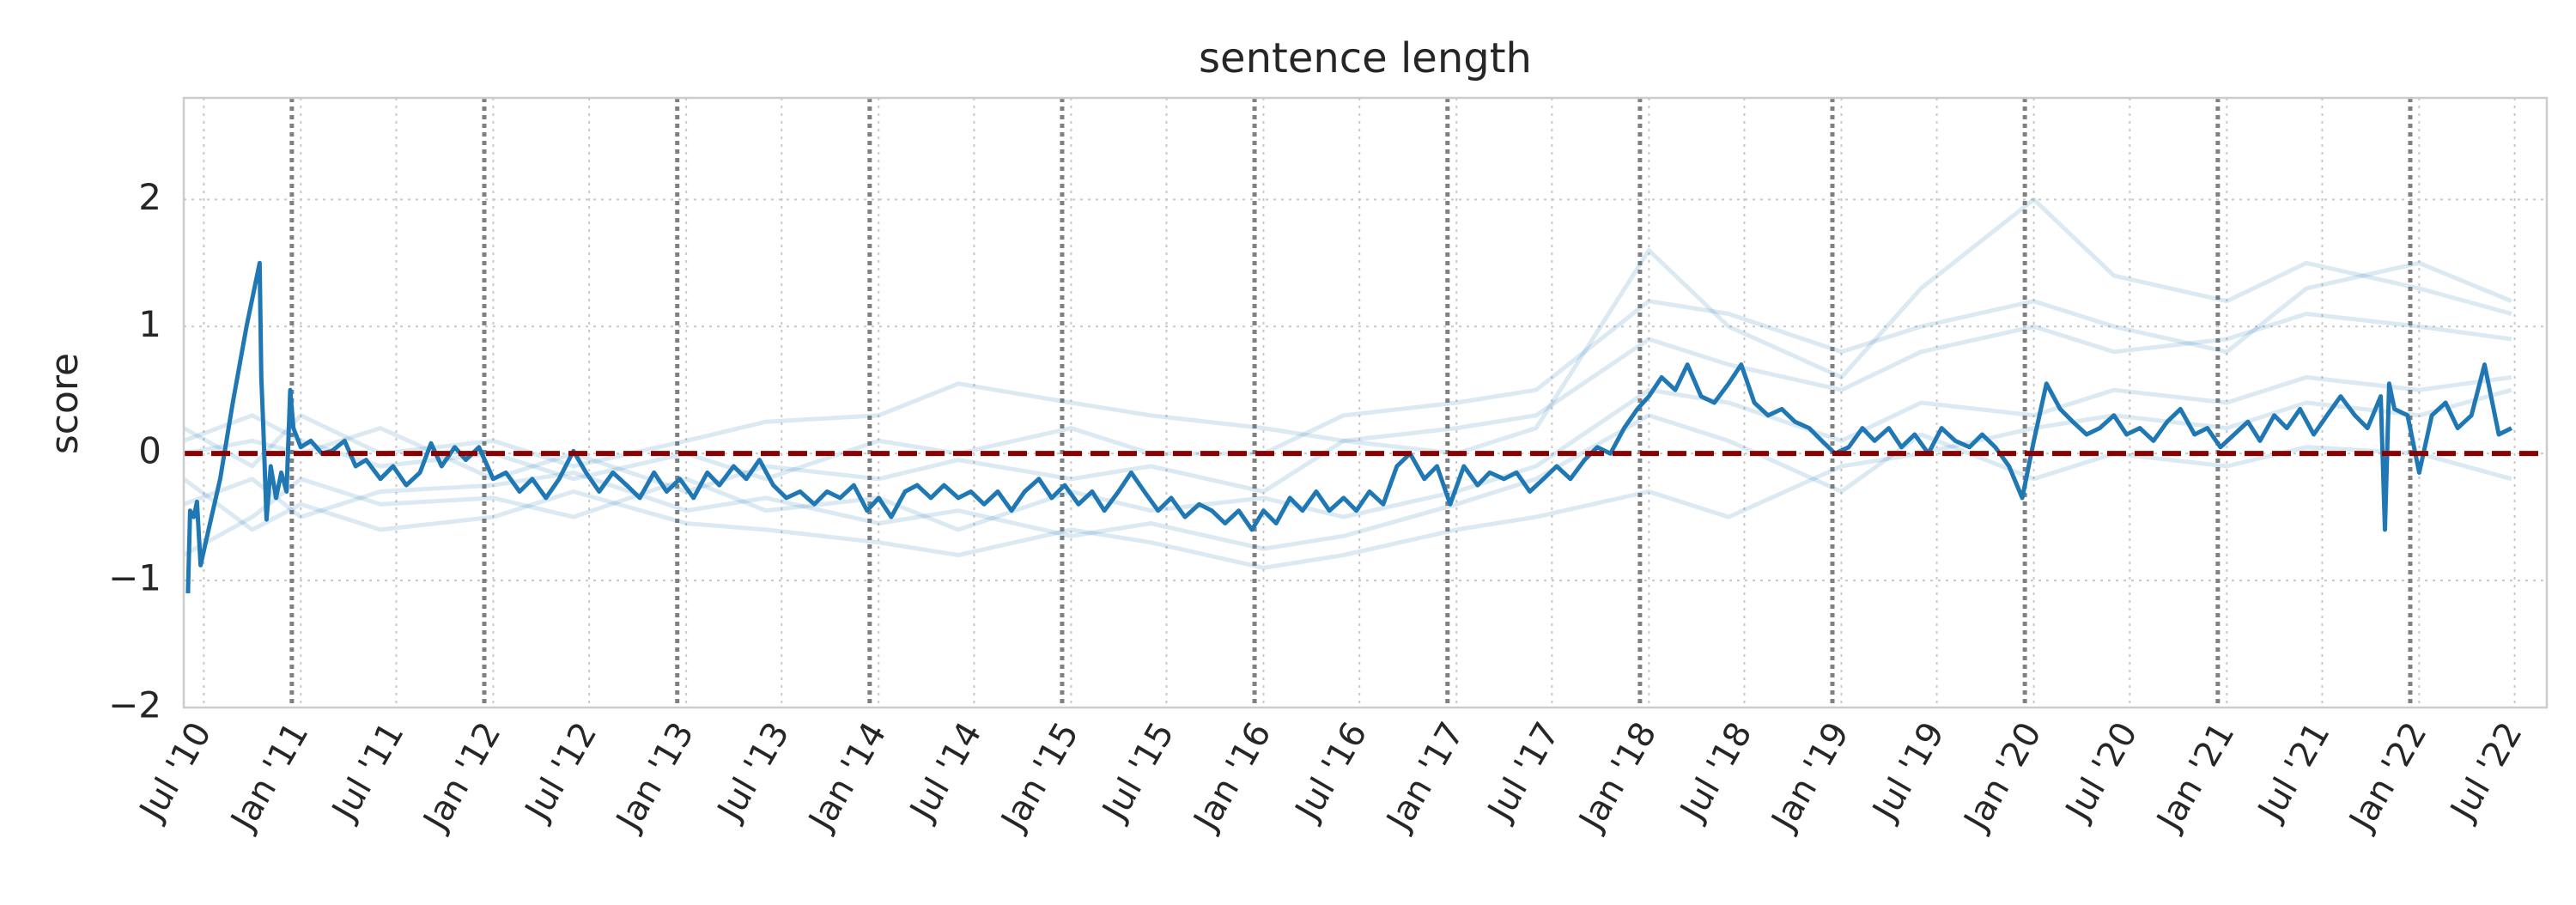 The height and width of the screenshot is (905, 2576). Describe the element at coordinates (1347, 482) in the screenshot. I see `faint-series-line` at that location.